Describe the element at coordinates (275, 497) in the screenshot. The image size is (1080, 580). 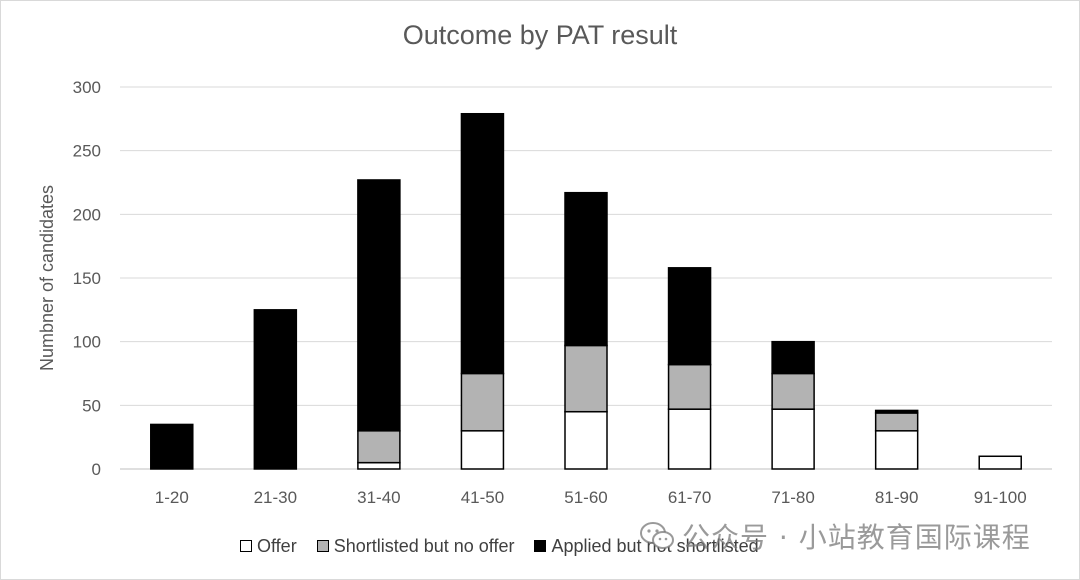
I see `x-tick-label: 21-30` at that location.